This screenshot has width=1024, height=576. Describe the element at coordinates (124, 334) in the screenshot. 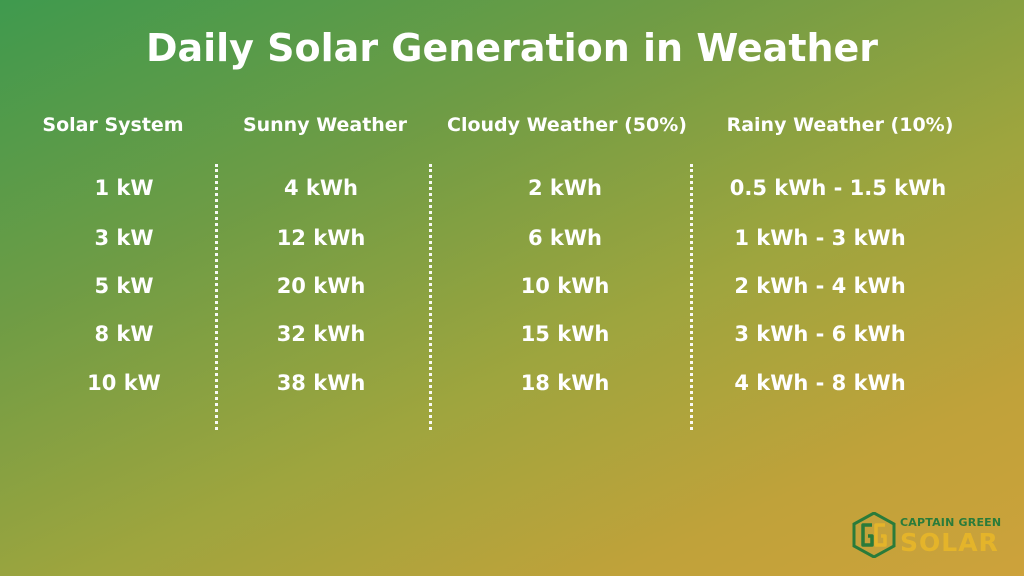

I see `cell-solar-system: 8 kW` at that location.